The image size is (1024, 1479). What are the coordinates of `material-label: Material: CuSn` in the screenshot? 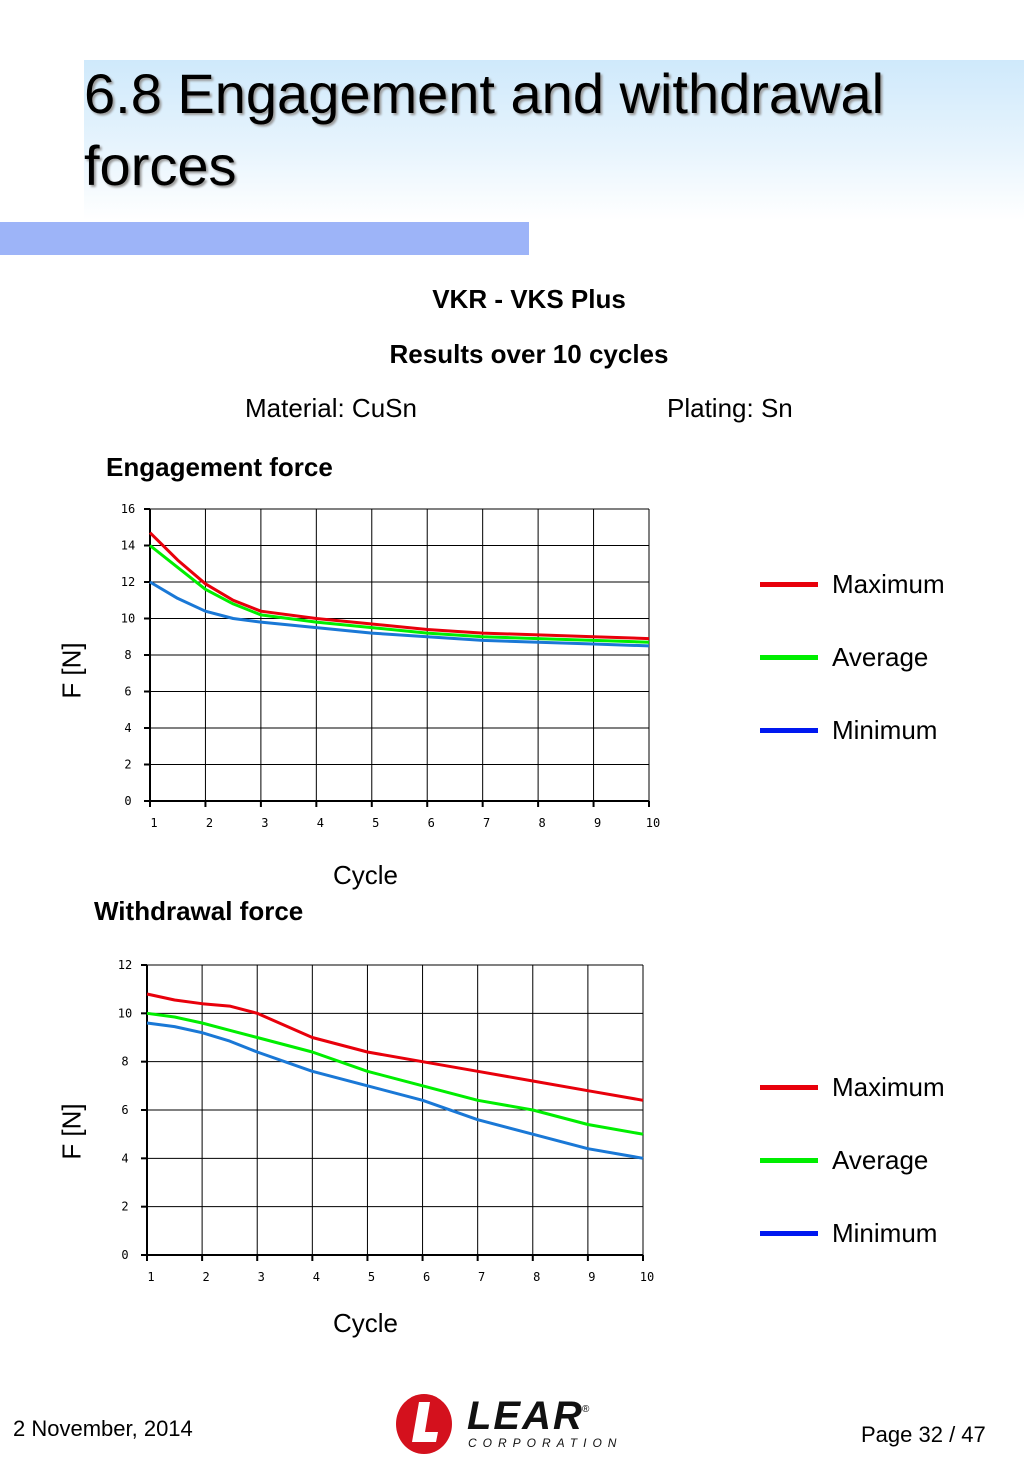 It's located at (331, 408).